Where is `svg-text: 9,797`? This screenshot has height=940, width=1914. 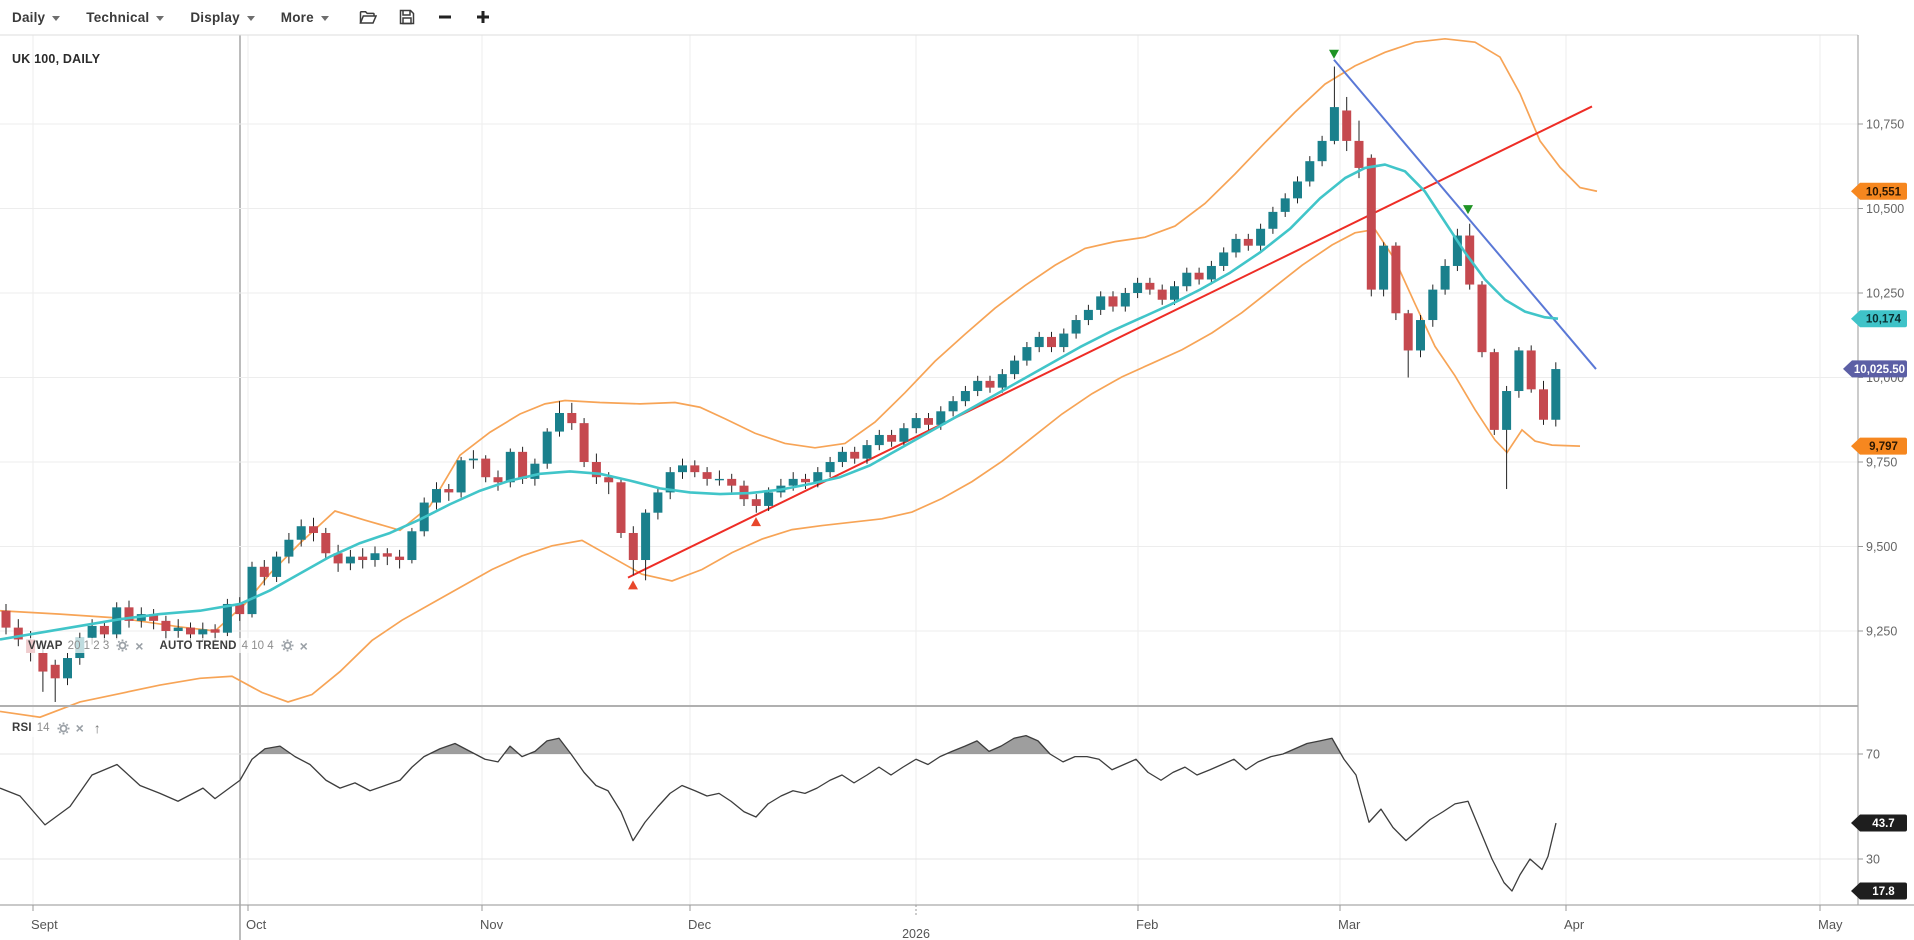
svg-text: 9,797 is located at coordinates (1883, 447).